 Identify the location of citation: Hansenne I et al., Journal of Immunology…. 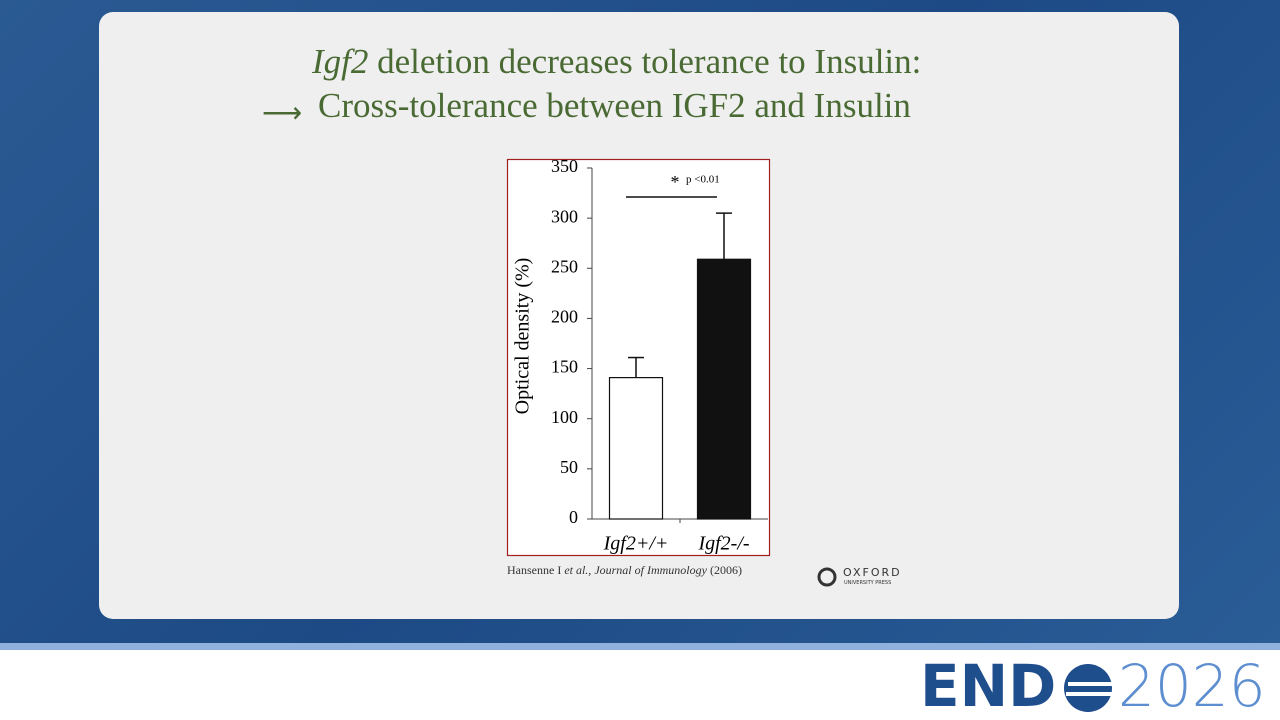
(624, 570).